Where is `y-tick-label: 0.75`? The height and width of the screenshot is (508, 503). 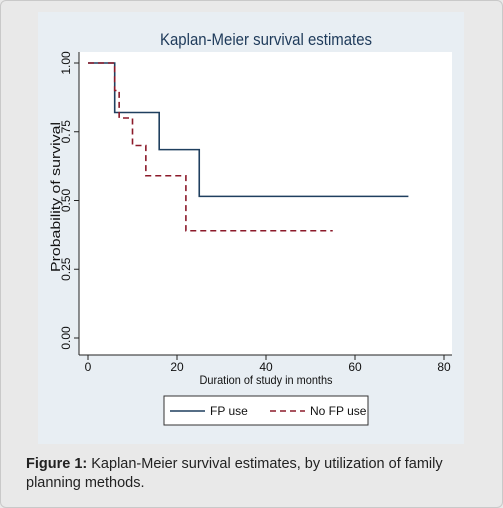
y-tick-label: 0.75 is located at coordinates (66, 132).